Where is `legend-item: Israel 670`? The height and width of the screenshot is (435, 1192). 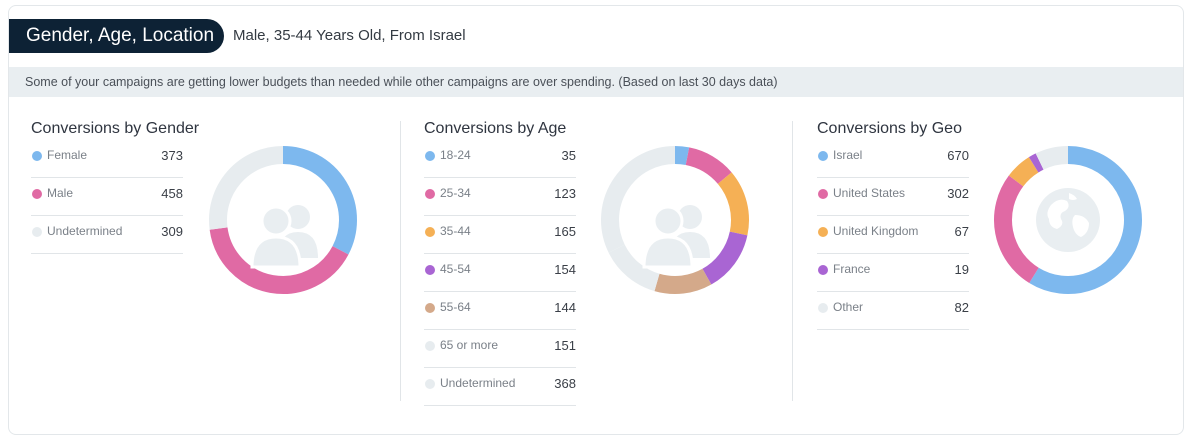
legend-item: Israel 670 is located at coordinates (893, 159).